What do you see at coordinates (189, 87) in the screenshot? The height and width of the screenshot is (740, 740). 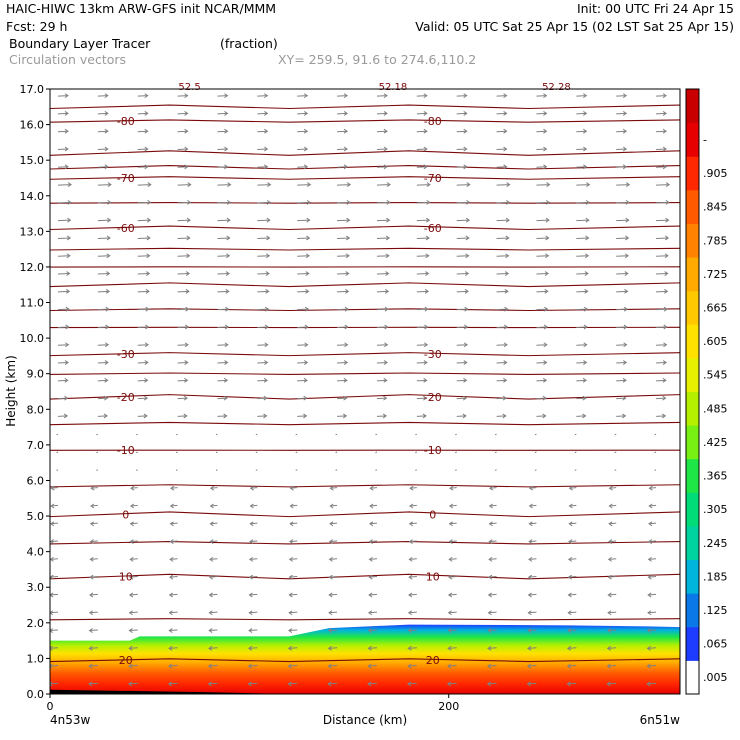 I see `top-edge-label: 52.5` at bounding box center [189, 87].